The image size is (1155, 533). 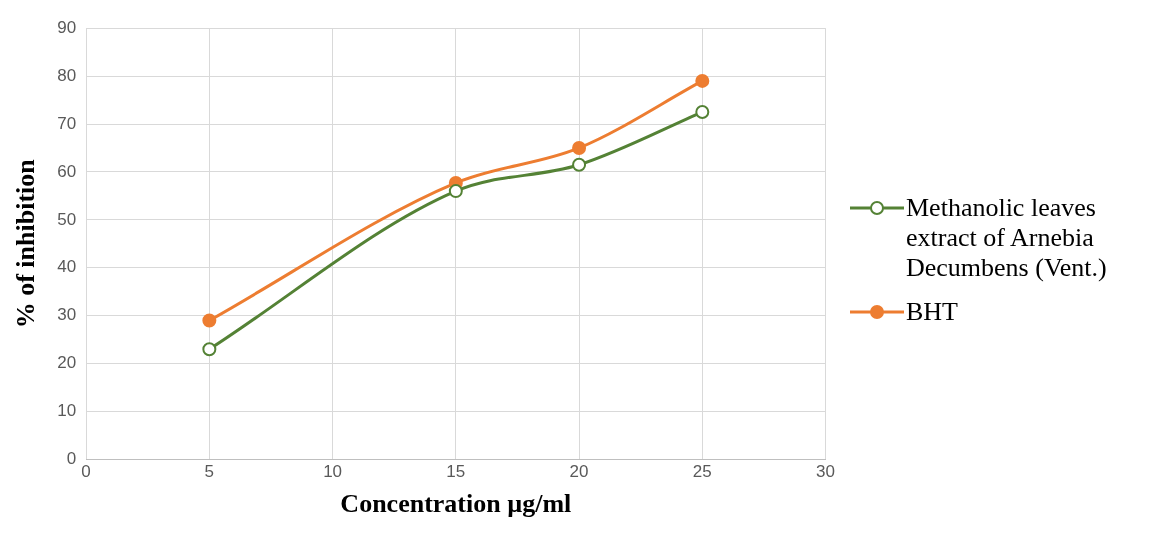 I want to click on y-tick-label: 20, so click(x=67, y=363).